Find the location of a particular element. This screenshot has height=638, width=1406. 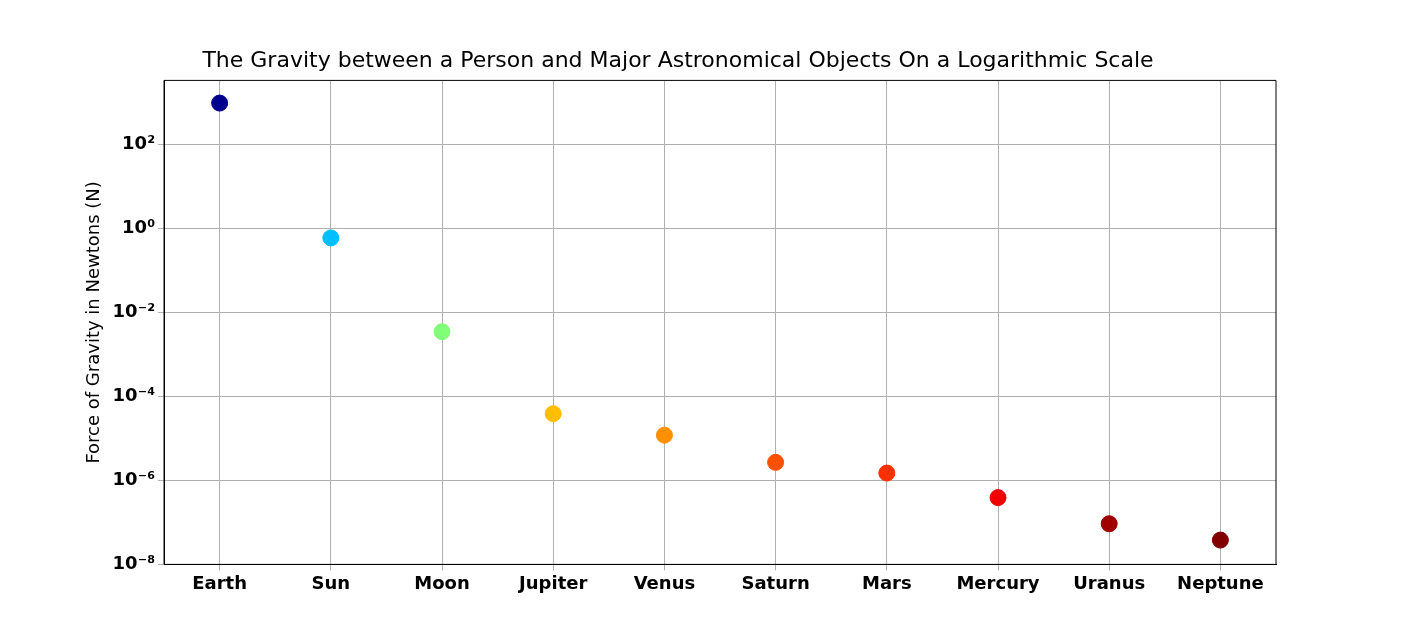

x-tick-label: Sun is located at coordinates (331, 582).